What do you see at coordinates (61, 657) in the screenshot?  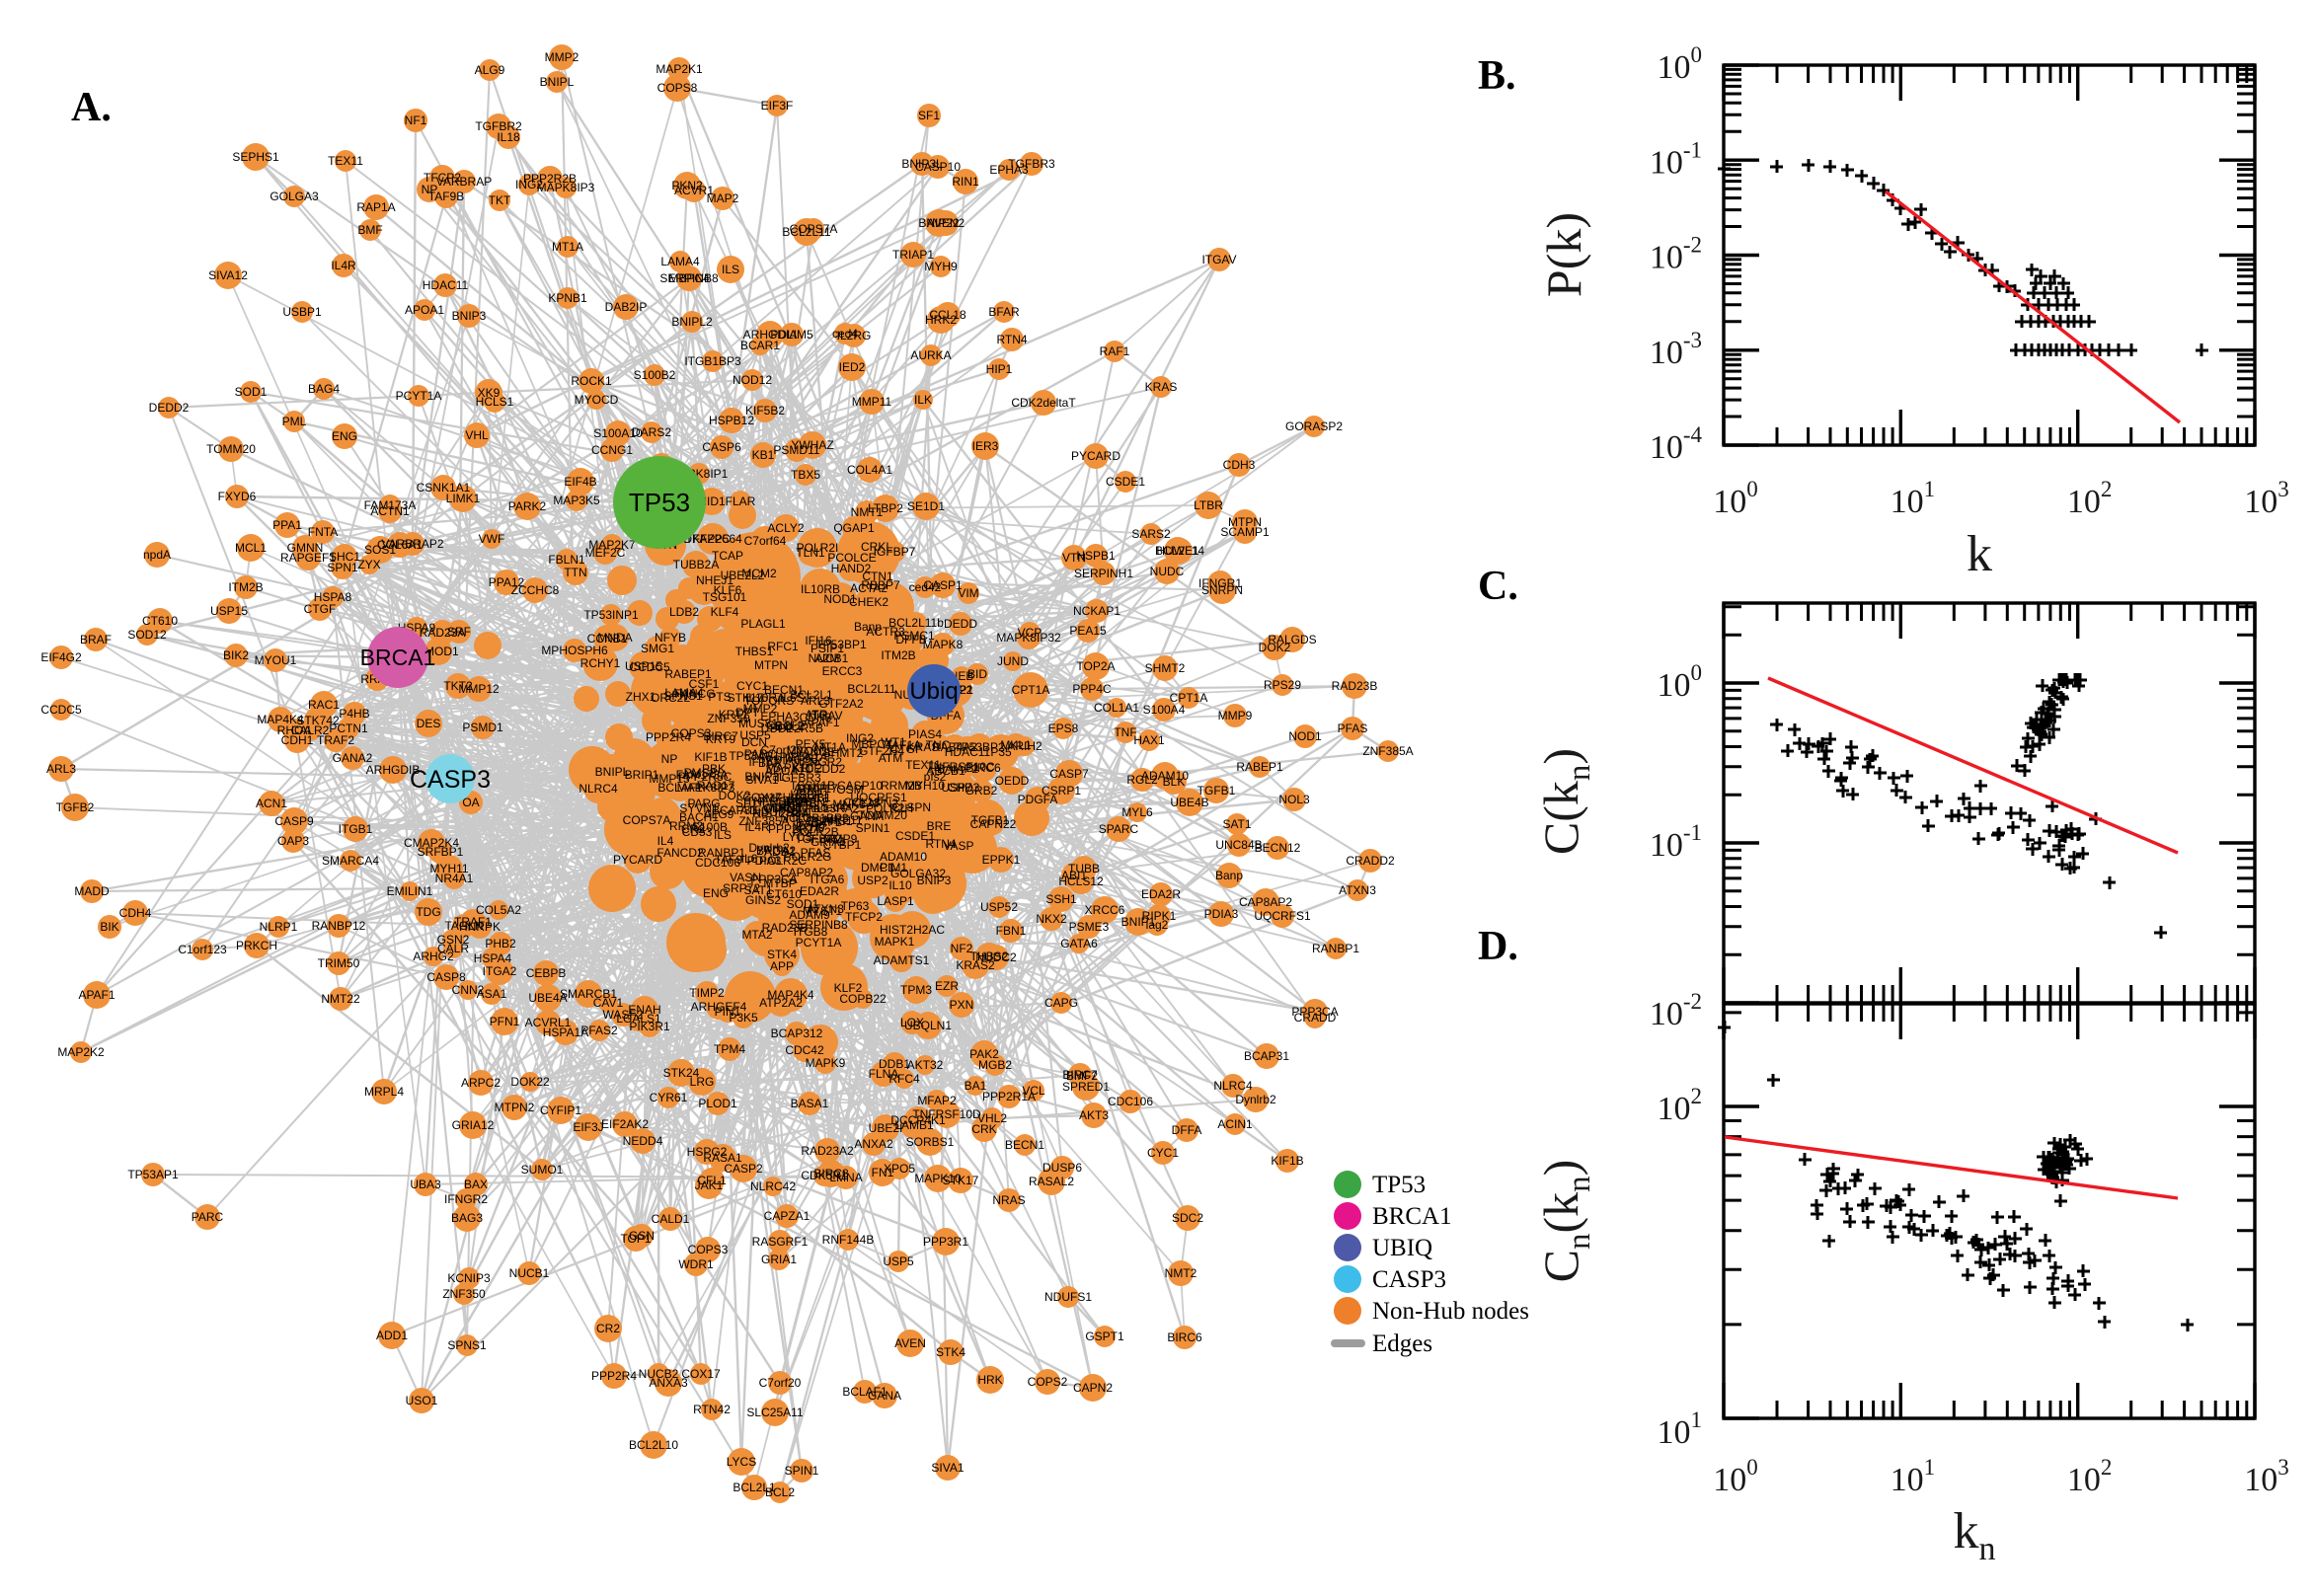 I see `svg-text: EIF4G2` at bounding box center [61, 657].